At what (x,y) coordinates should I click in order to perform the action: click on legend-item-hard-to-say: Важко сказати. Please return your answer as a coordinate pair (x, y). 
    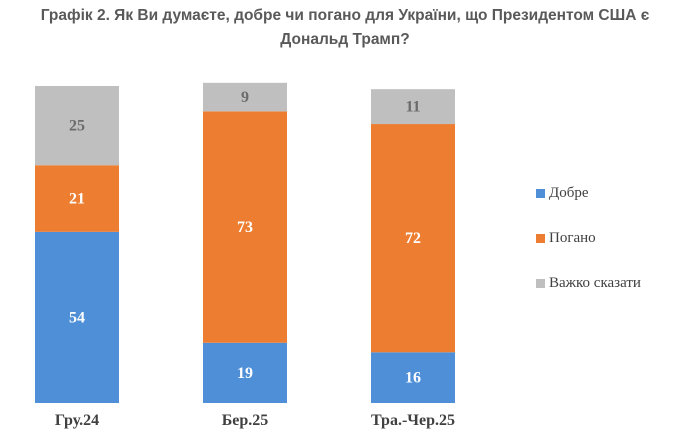
    Looking at the image, I should click on (611, 283).